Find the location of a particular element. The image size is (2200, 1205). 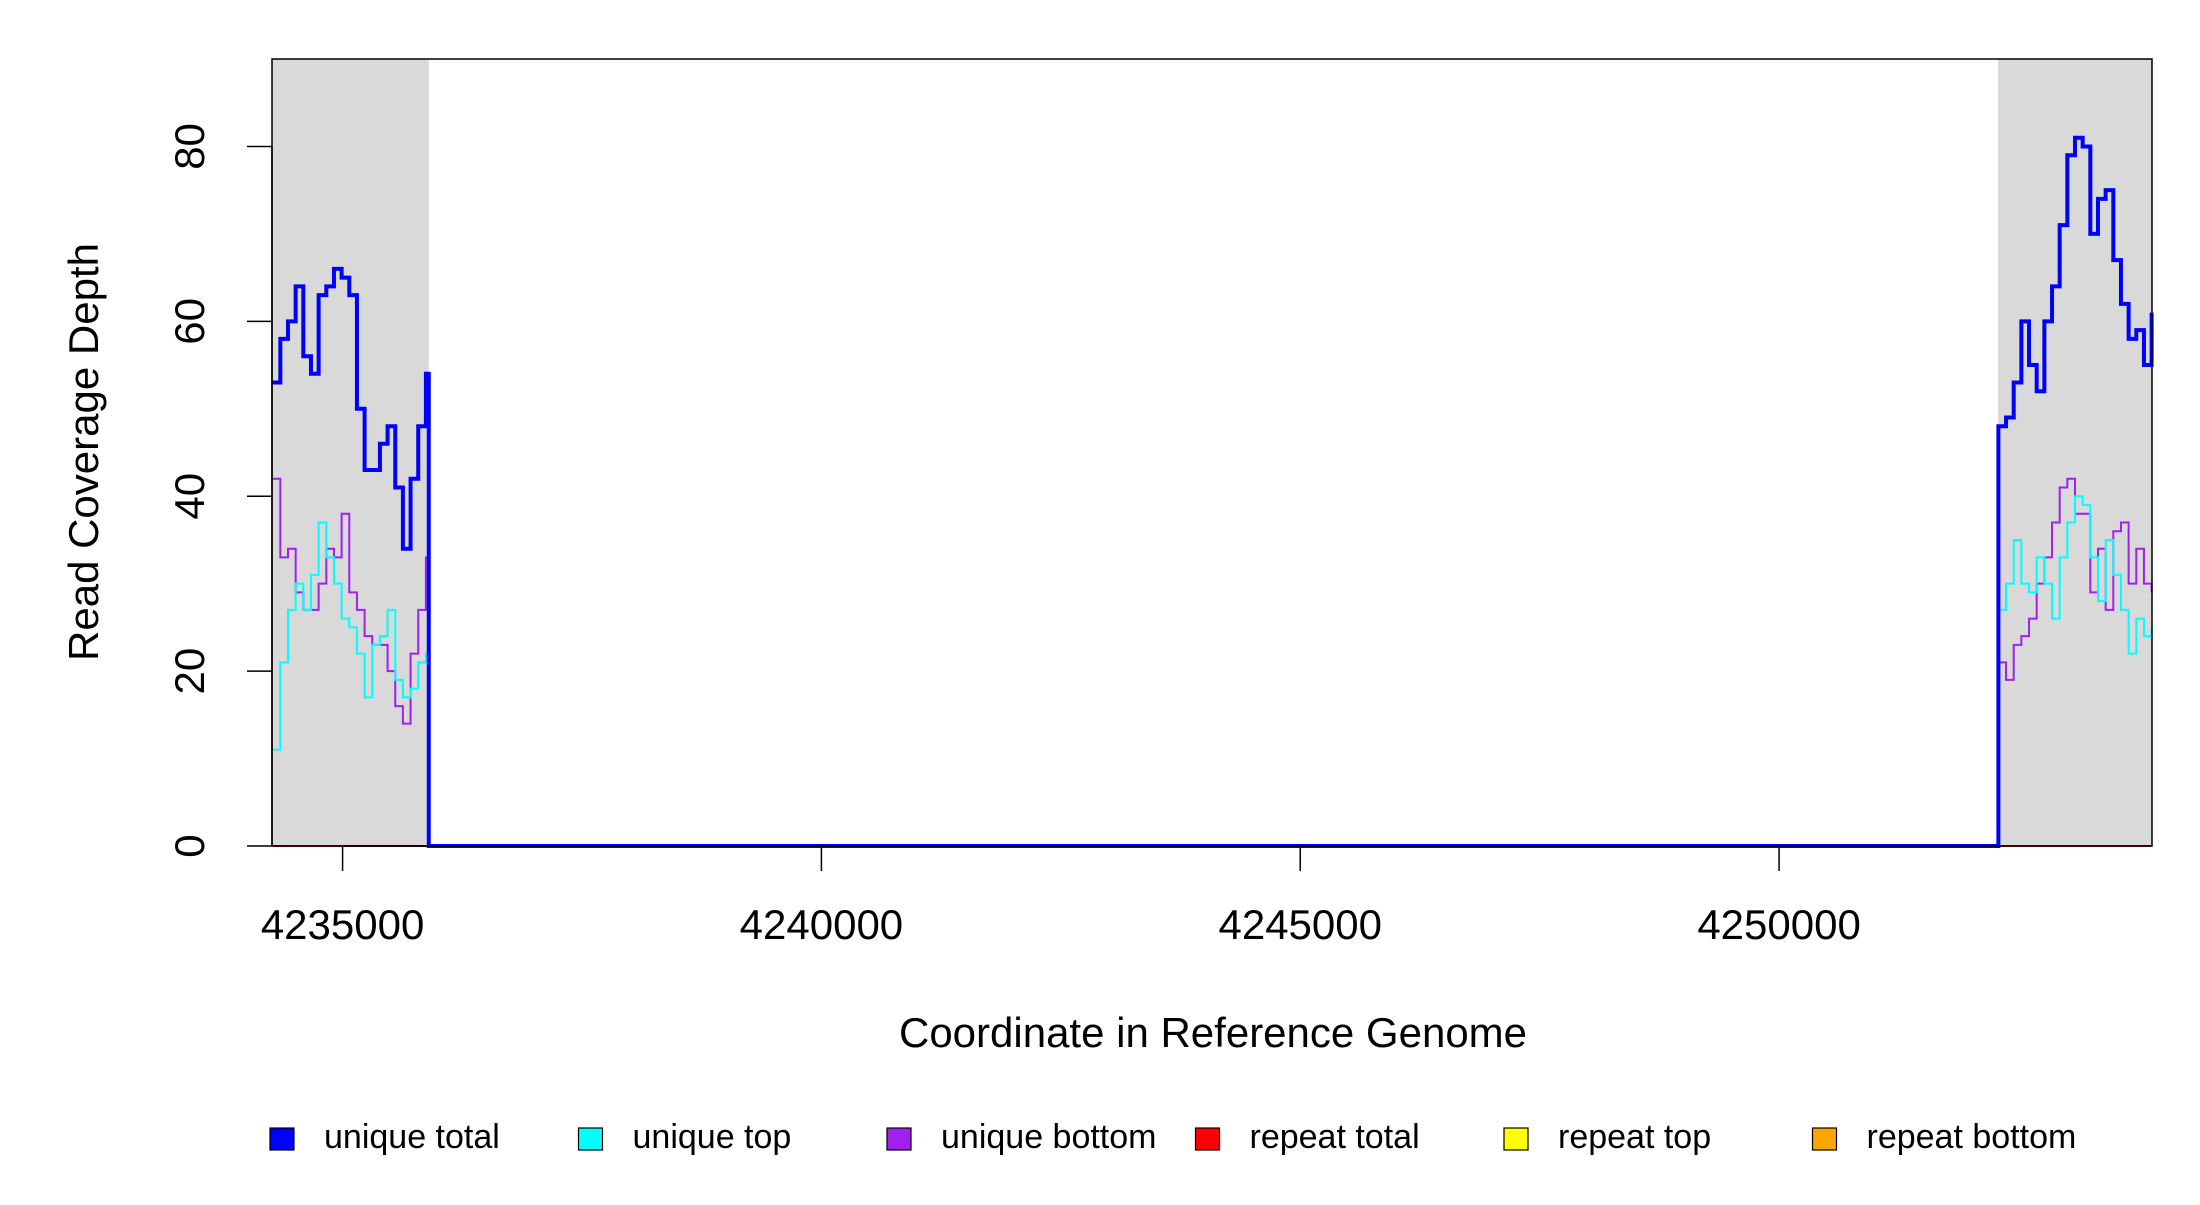

y-axis-title: Read Coverage Depth is located at coordinates (83, 452).